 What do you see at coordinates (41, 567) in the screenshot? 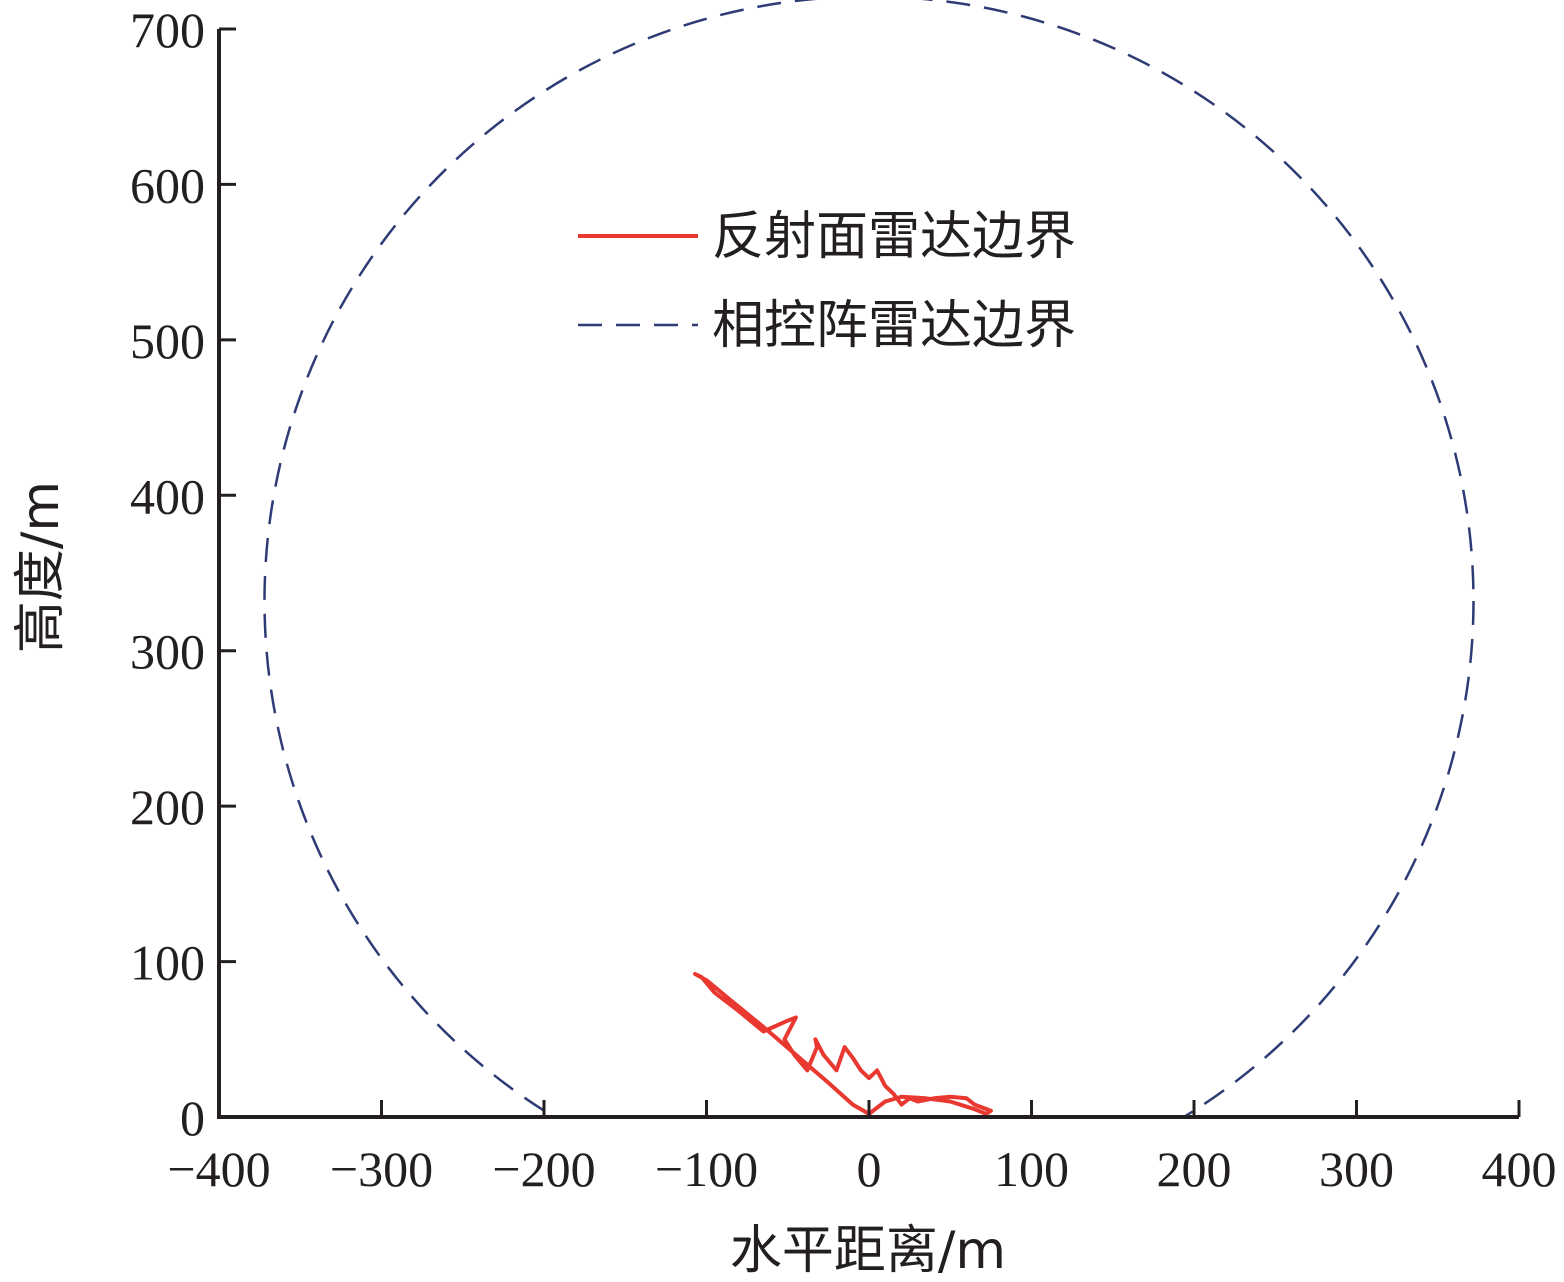
I see `y-axis-title: 高度/m` at bounding box center [41, 567].